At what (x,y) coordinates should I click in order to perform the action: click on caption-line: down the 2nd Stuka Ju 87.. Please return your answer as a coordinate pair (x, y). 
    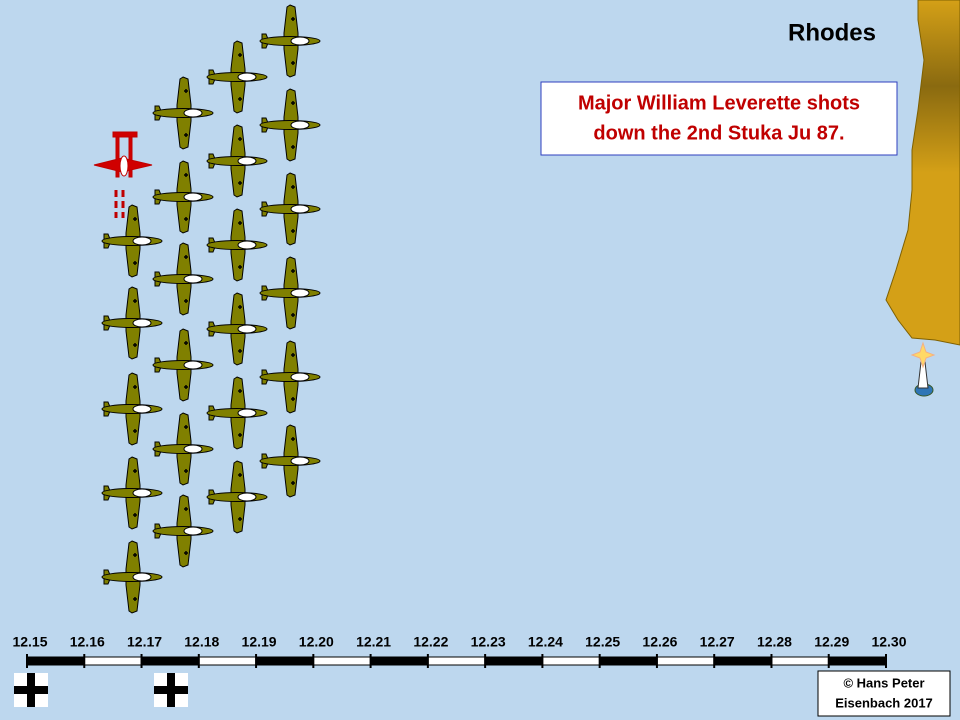
    Looking at the image, I should click on (718, 133).